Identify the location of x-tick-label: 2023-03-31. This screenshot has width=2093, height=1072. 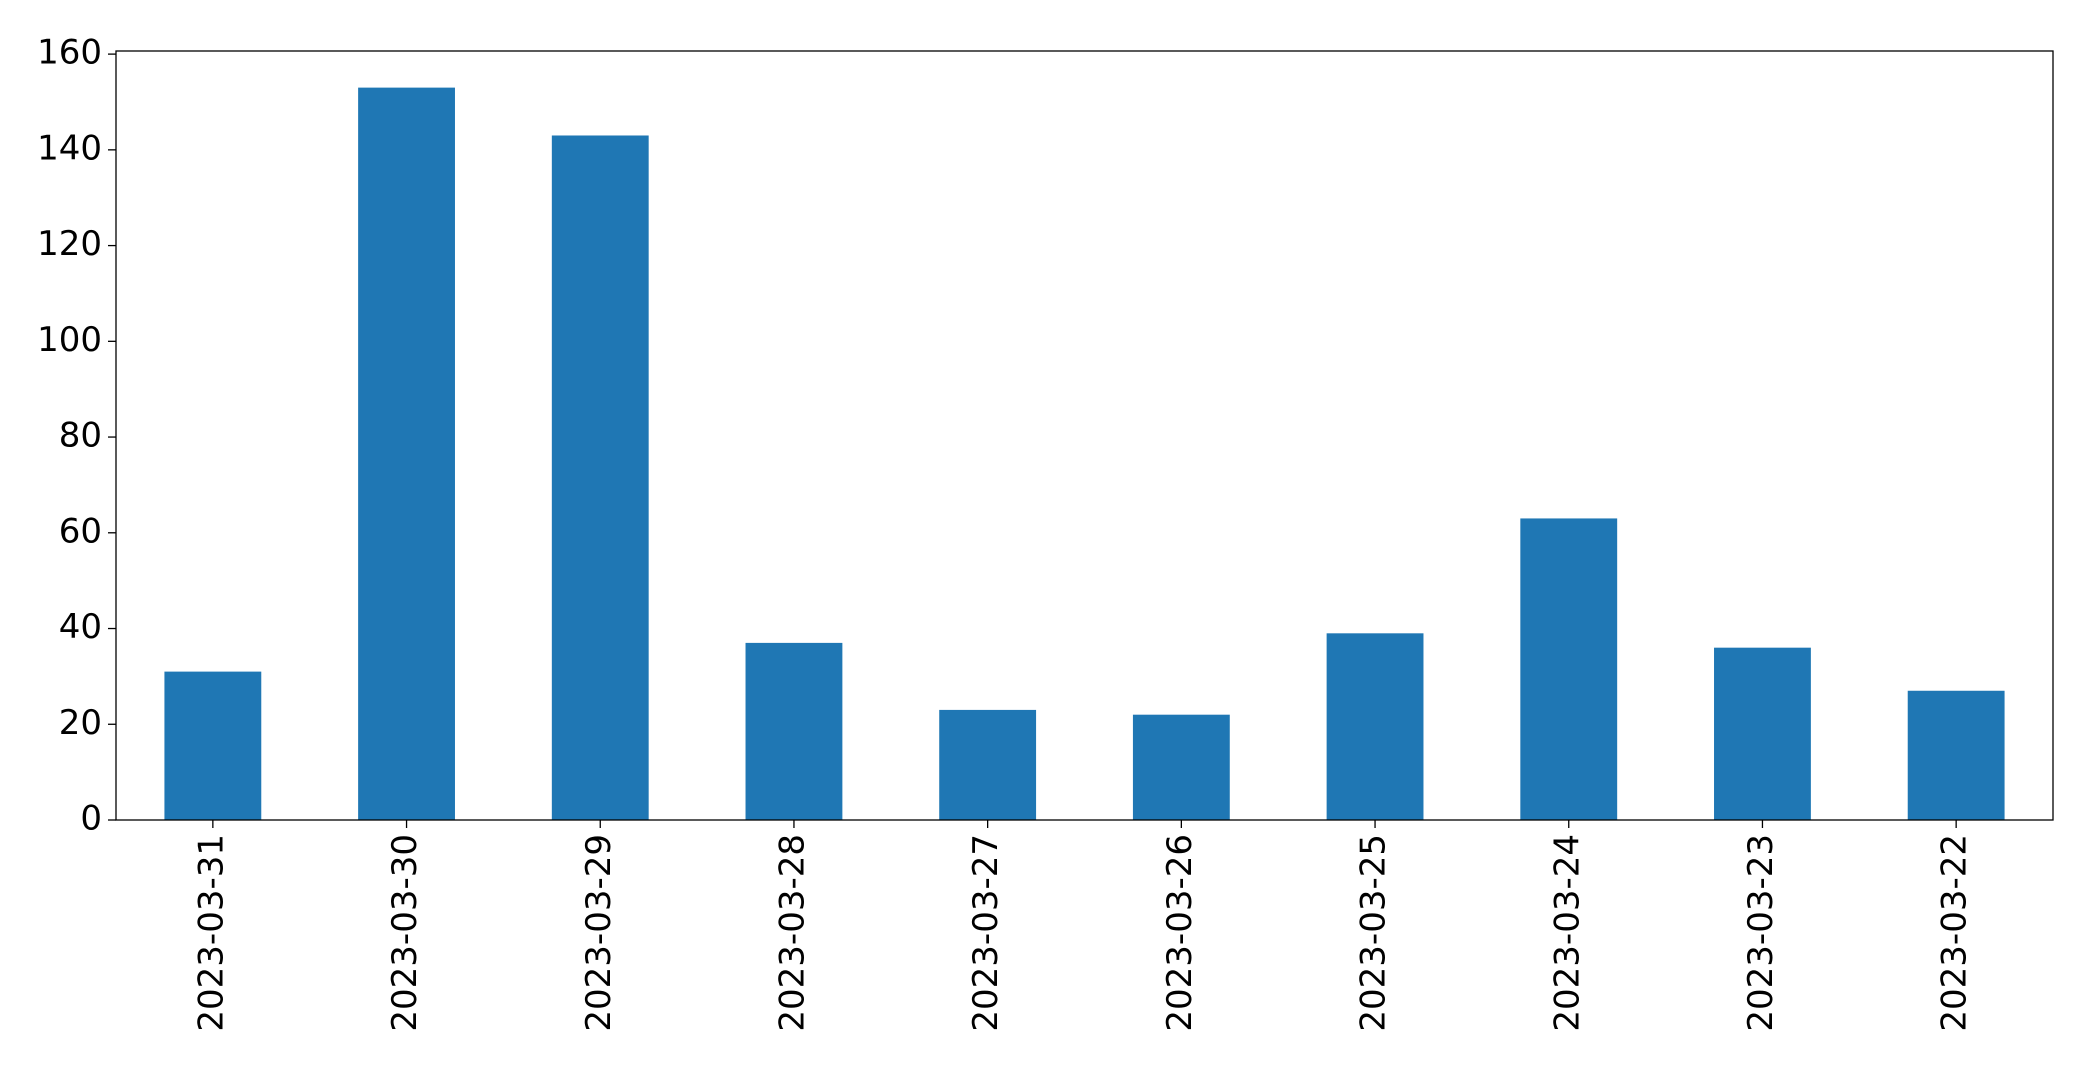
(211, 933).